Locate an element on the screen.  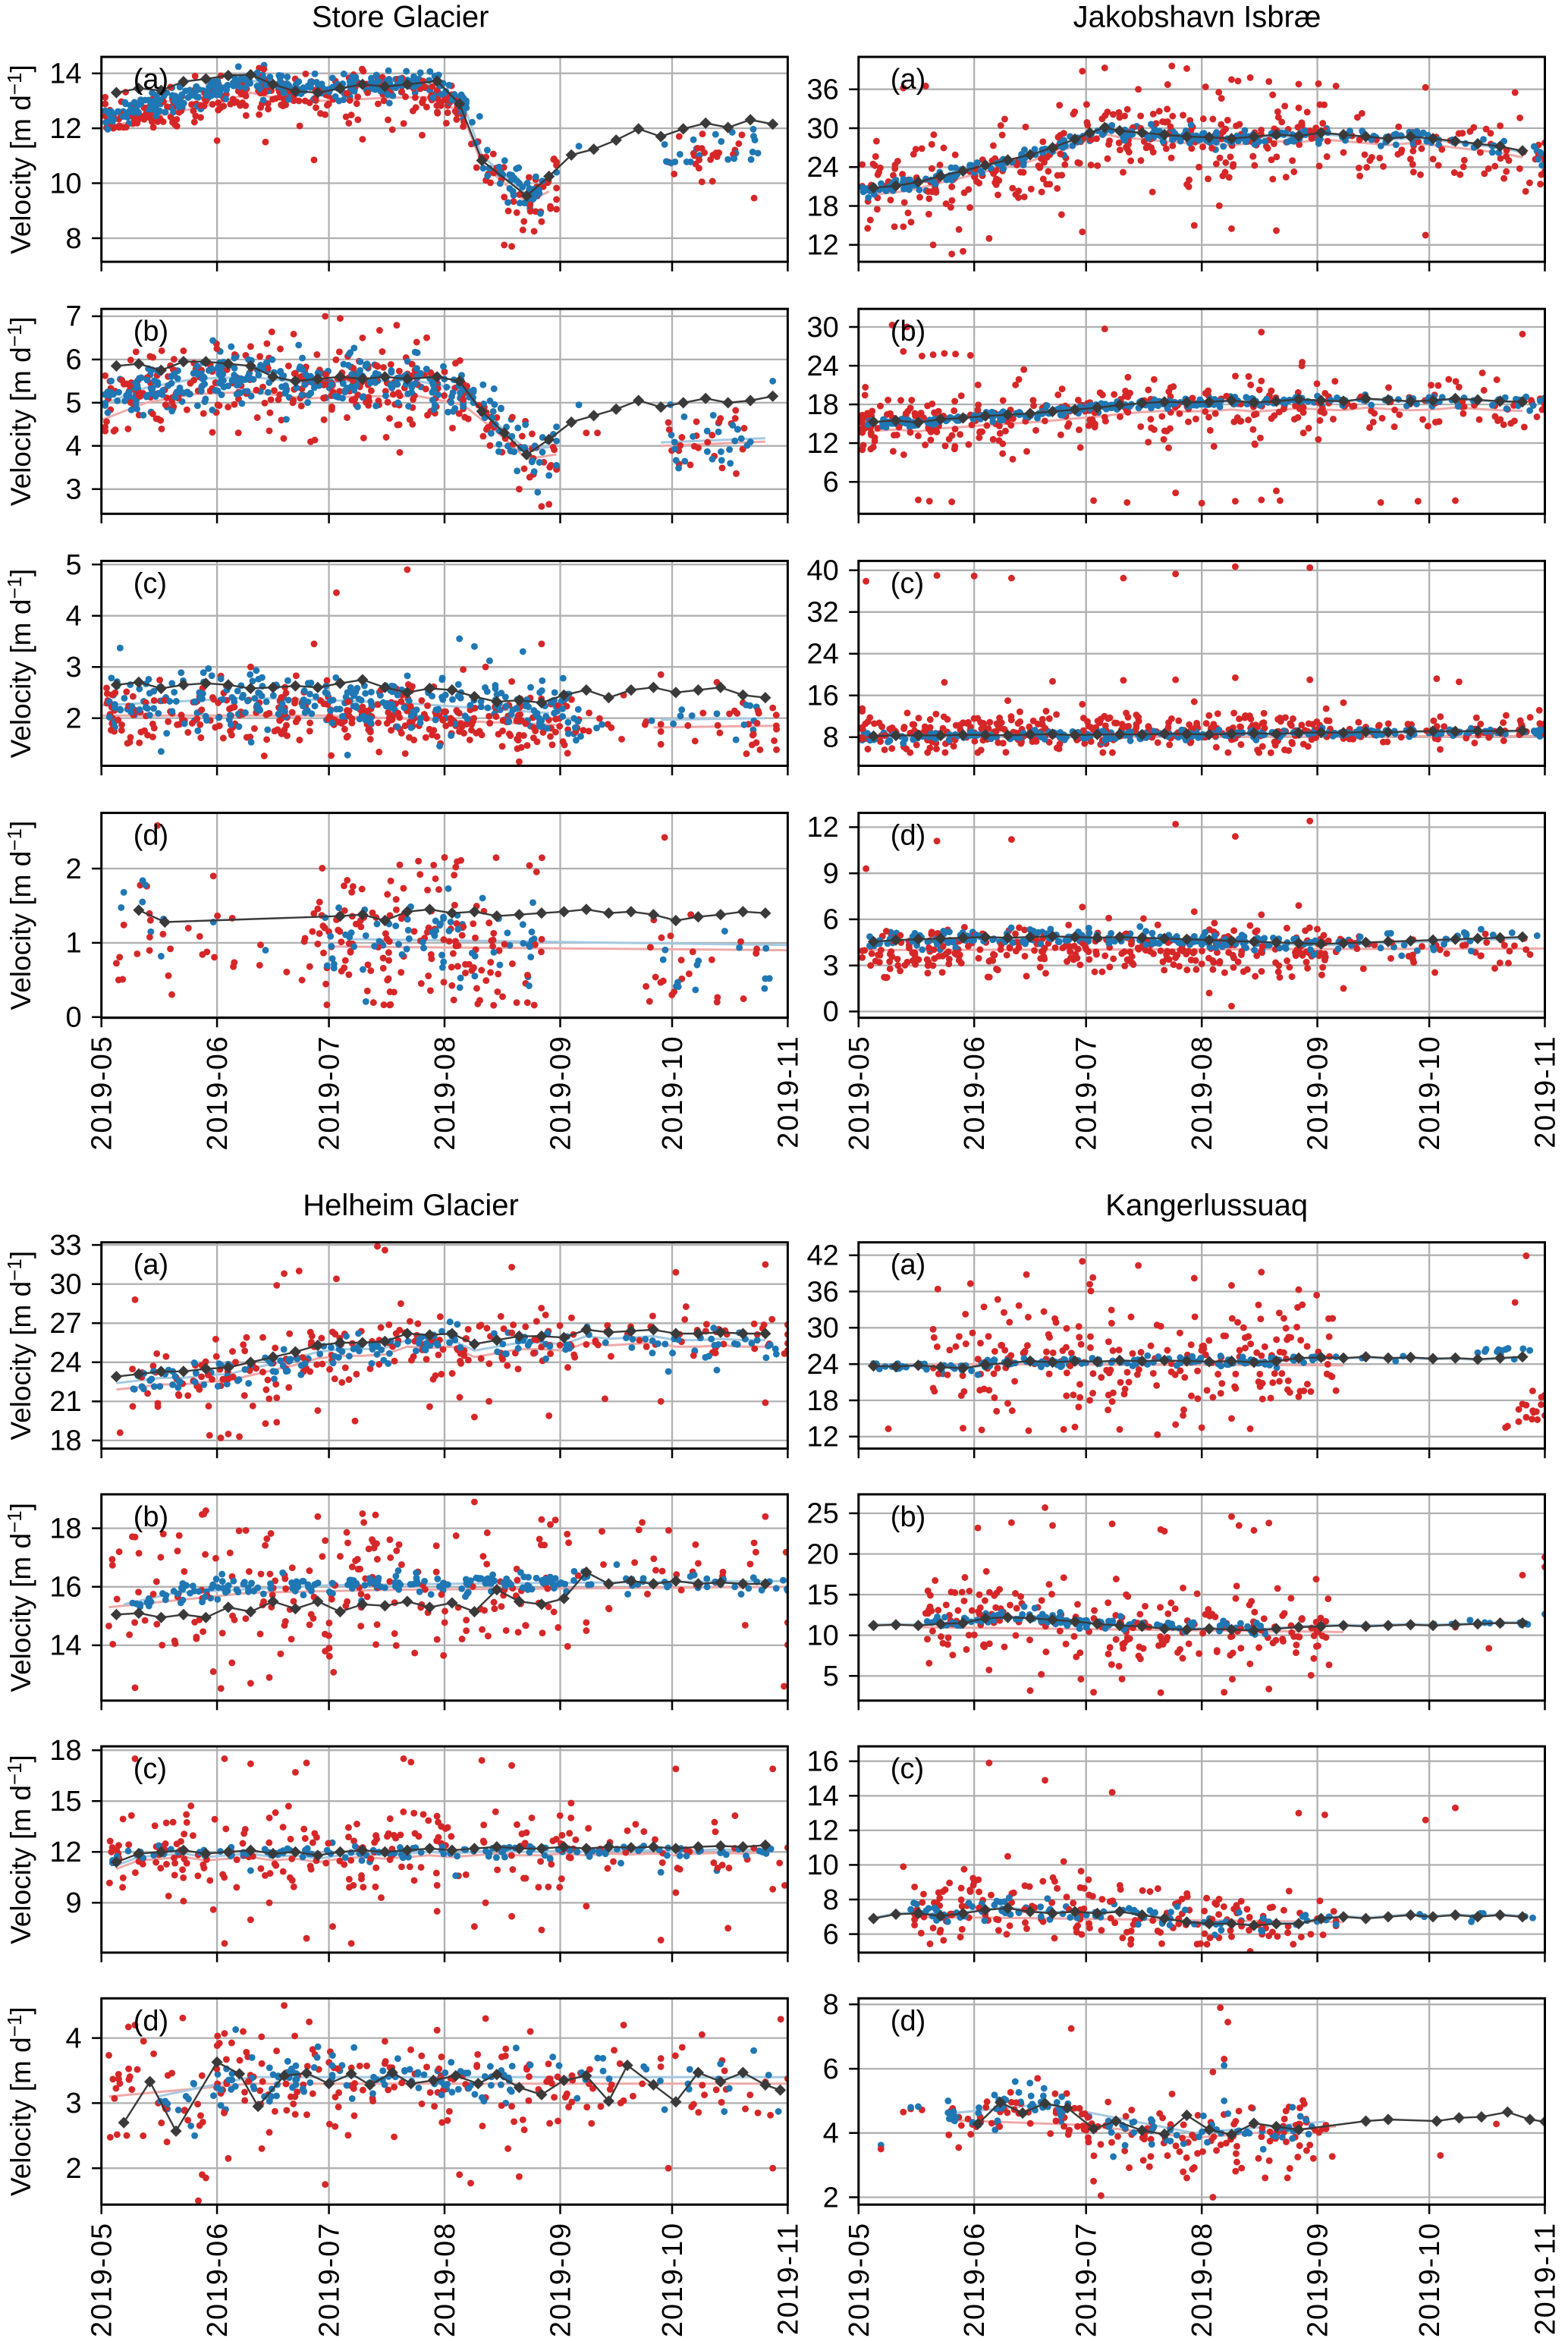
svg-text: Helheim Glacier is located at coordinates (411, 1205).